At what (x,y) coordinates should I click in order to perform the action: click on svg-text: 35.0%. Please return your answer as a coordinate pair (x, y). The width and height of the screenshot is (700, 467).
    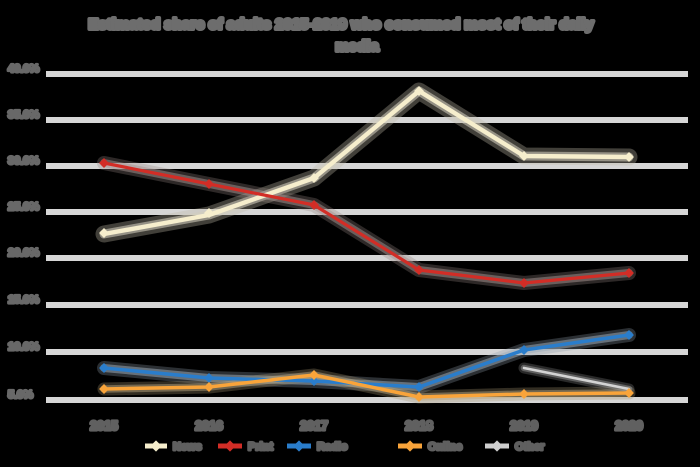
    Looking at the image, I should click on (23, 115).